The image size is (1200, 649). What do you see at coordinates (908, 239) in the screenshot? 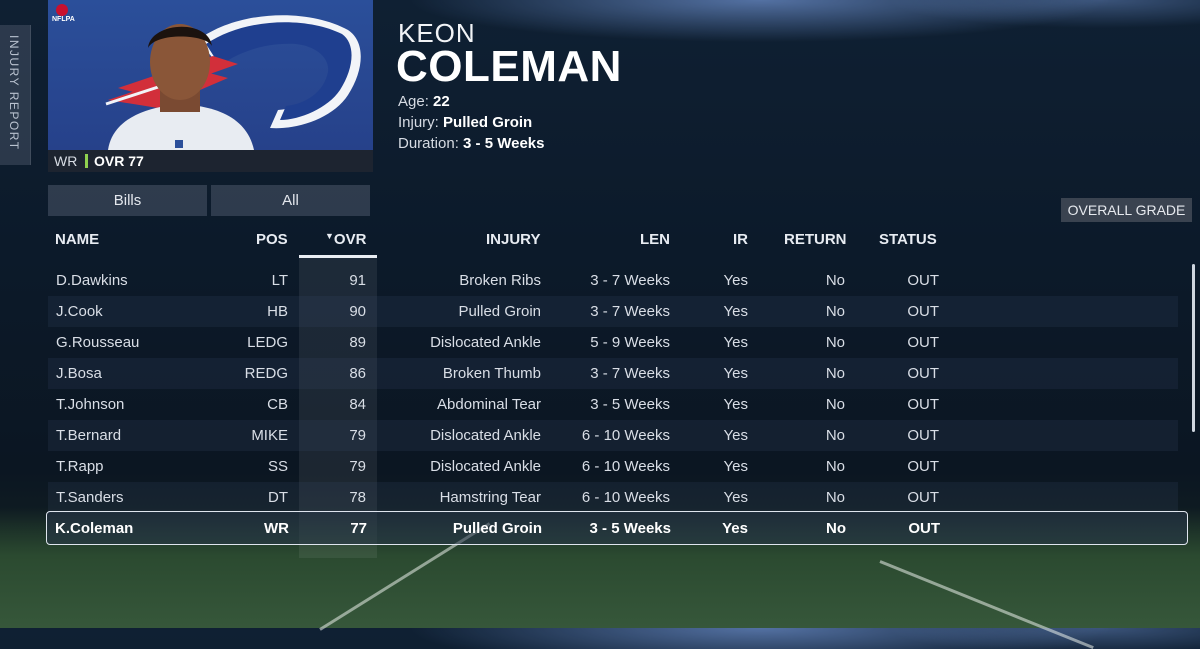
I see `header-status: STATUS` at bounding box center [908, 239].